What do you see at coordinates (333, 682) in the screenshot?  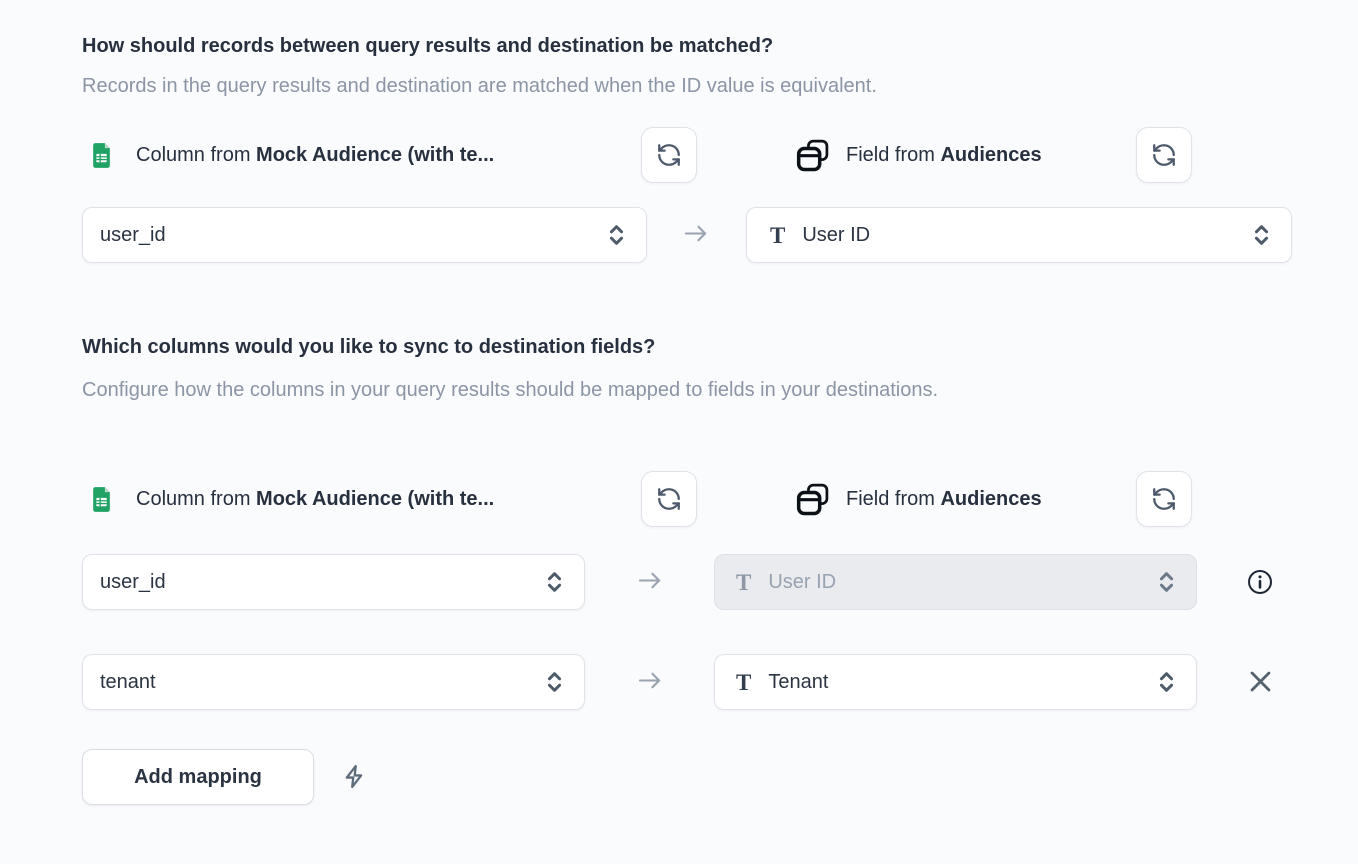 I see `mapping-source-column-select: tenant` at bounding box center [333, 682].